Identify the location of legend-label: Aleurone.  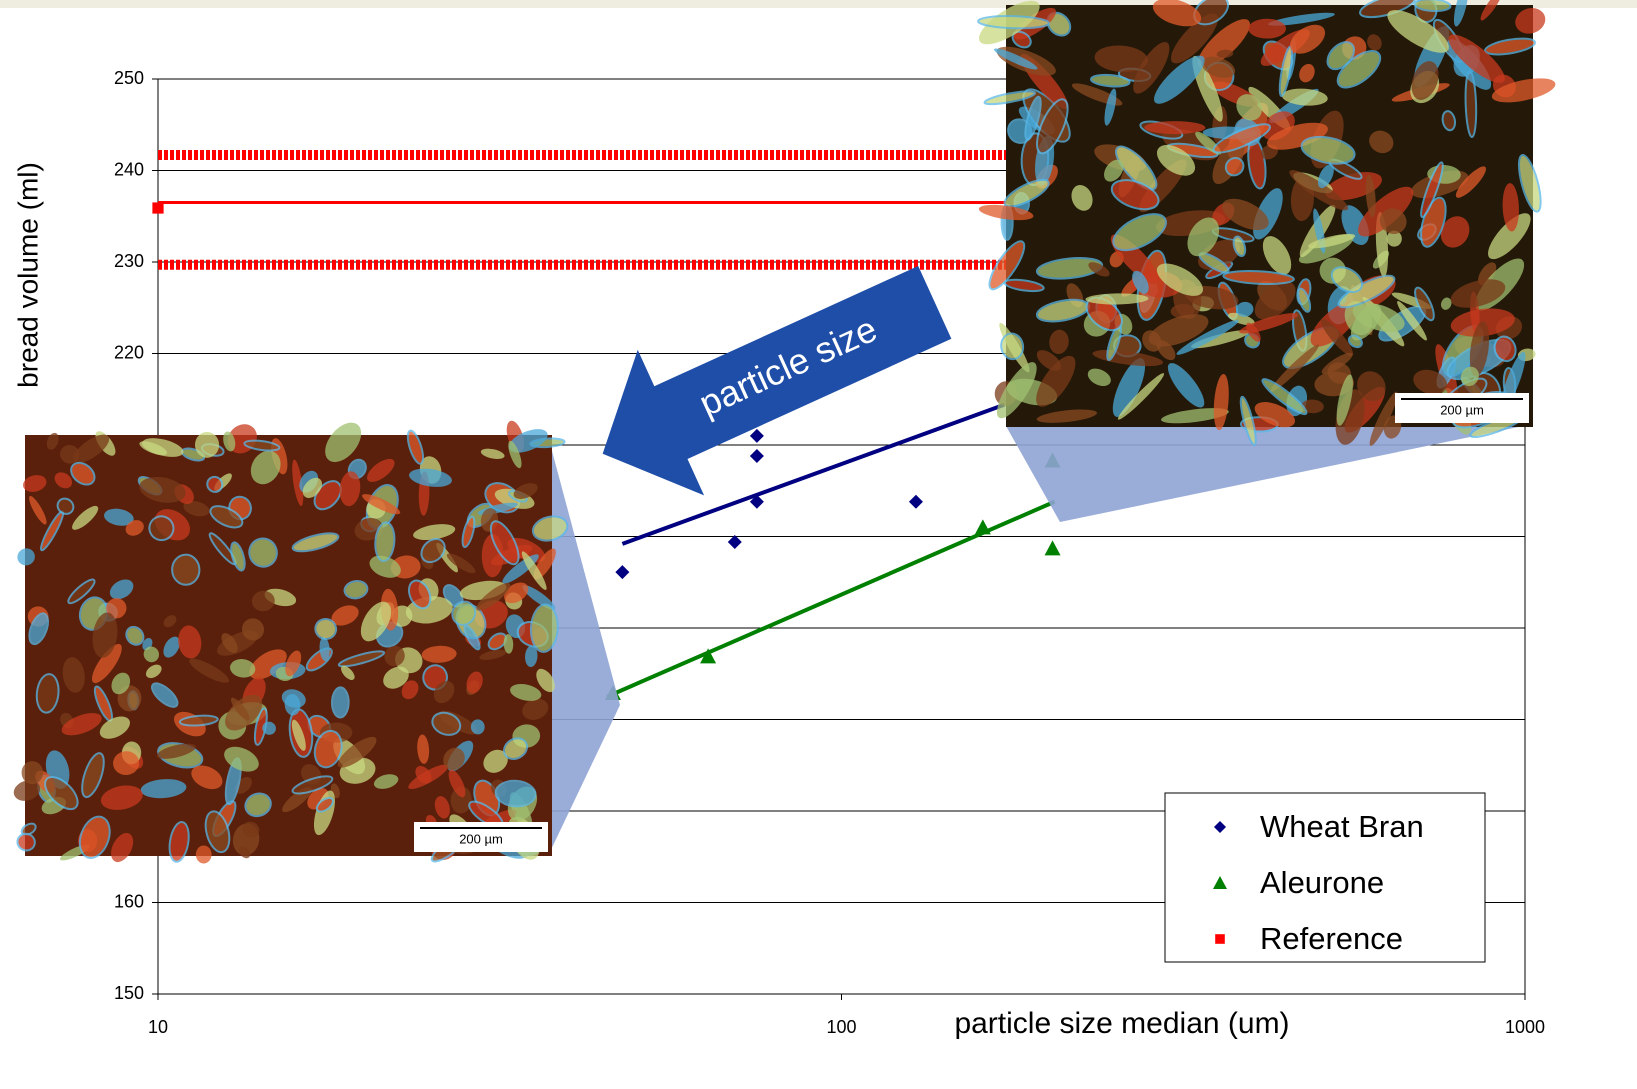
(1322, 882).